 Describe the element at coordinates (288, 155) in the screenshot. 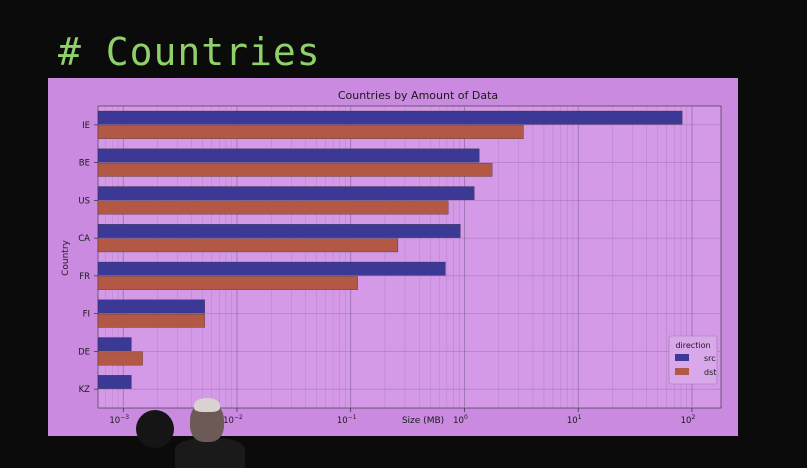

I see `bar-be-src` at that location.